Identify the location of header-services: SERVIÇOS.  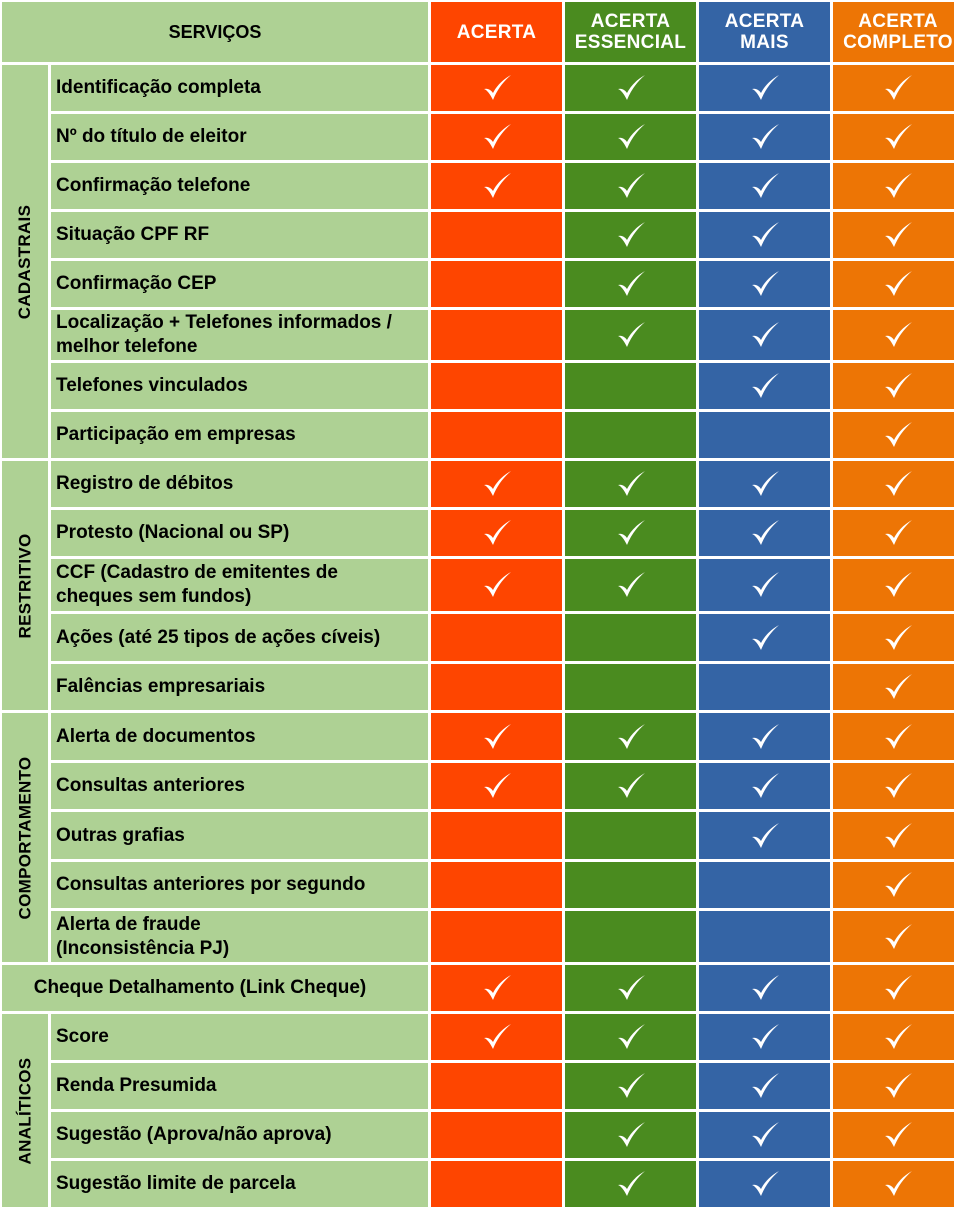
(215, 32).